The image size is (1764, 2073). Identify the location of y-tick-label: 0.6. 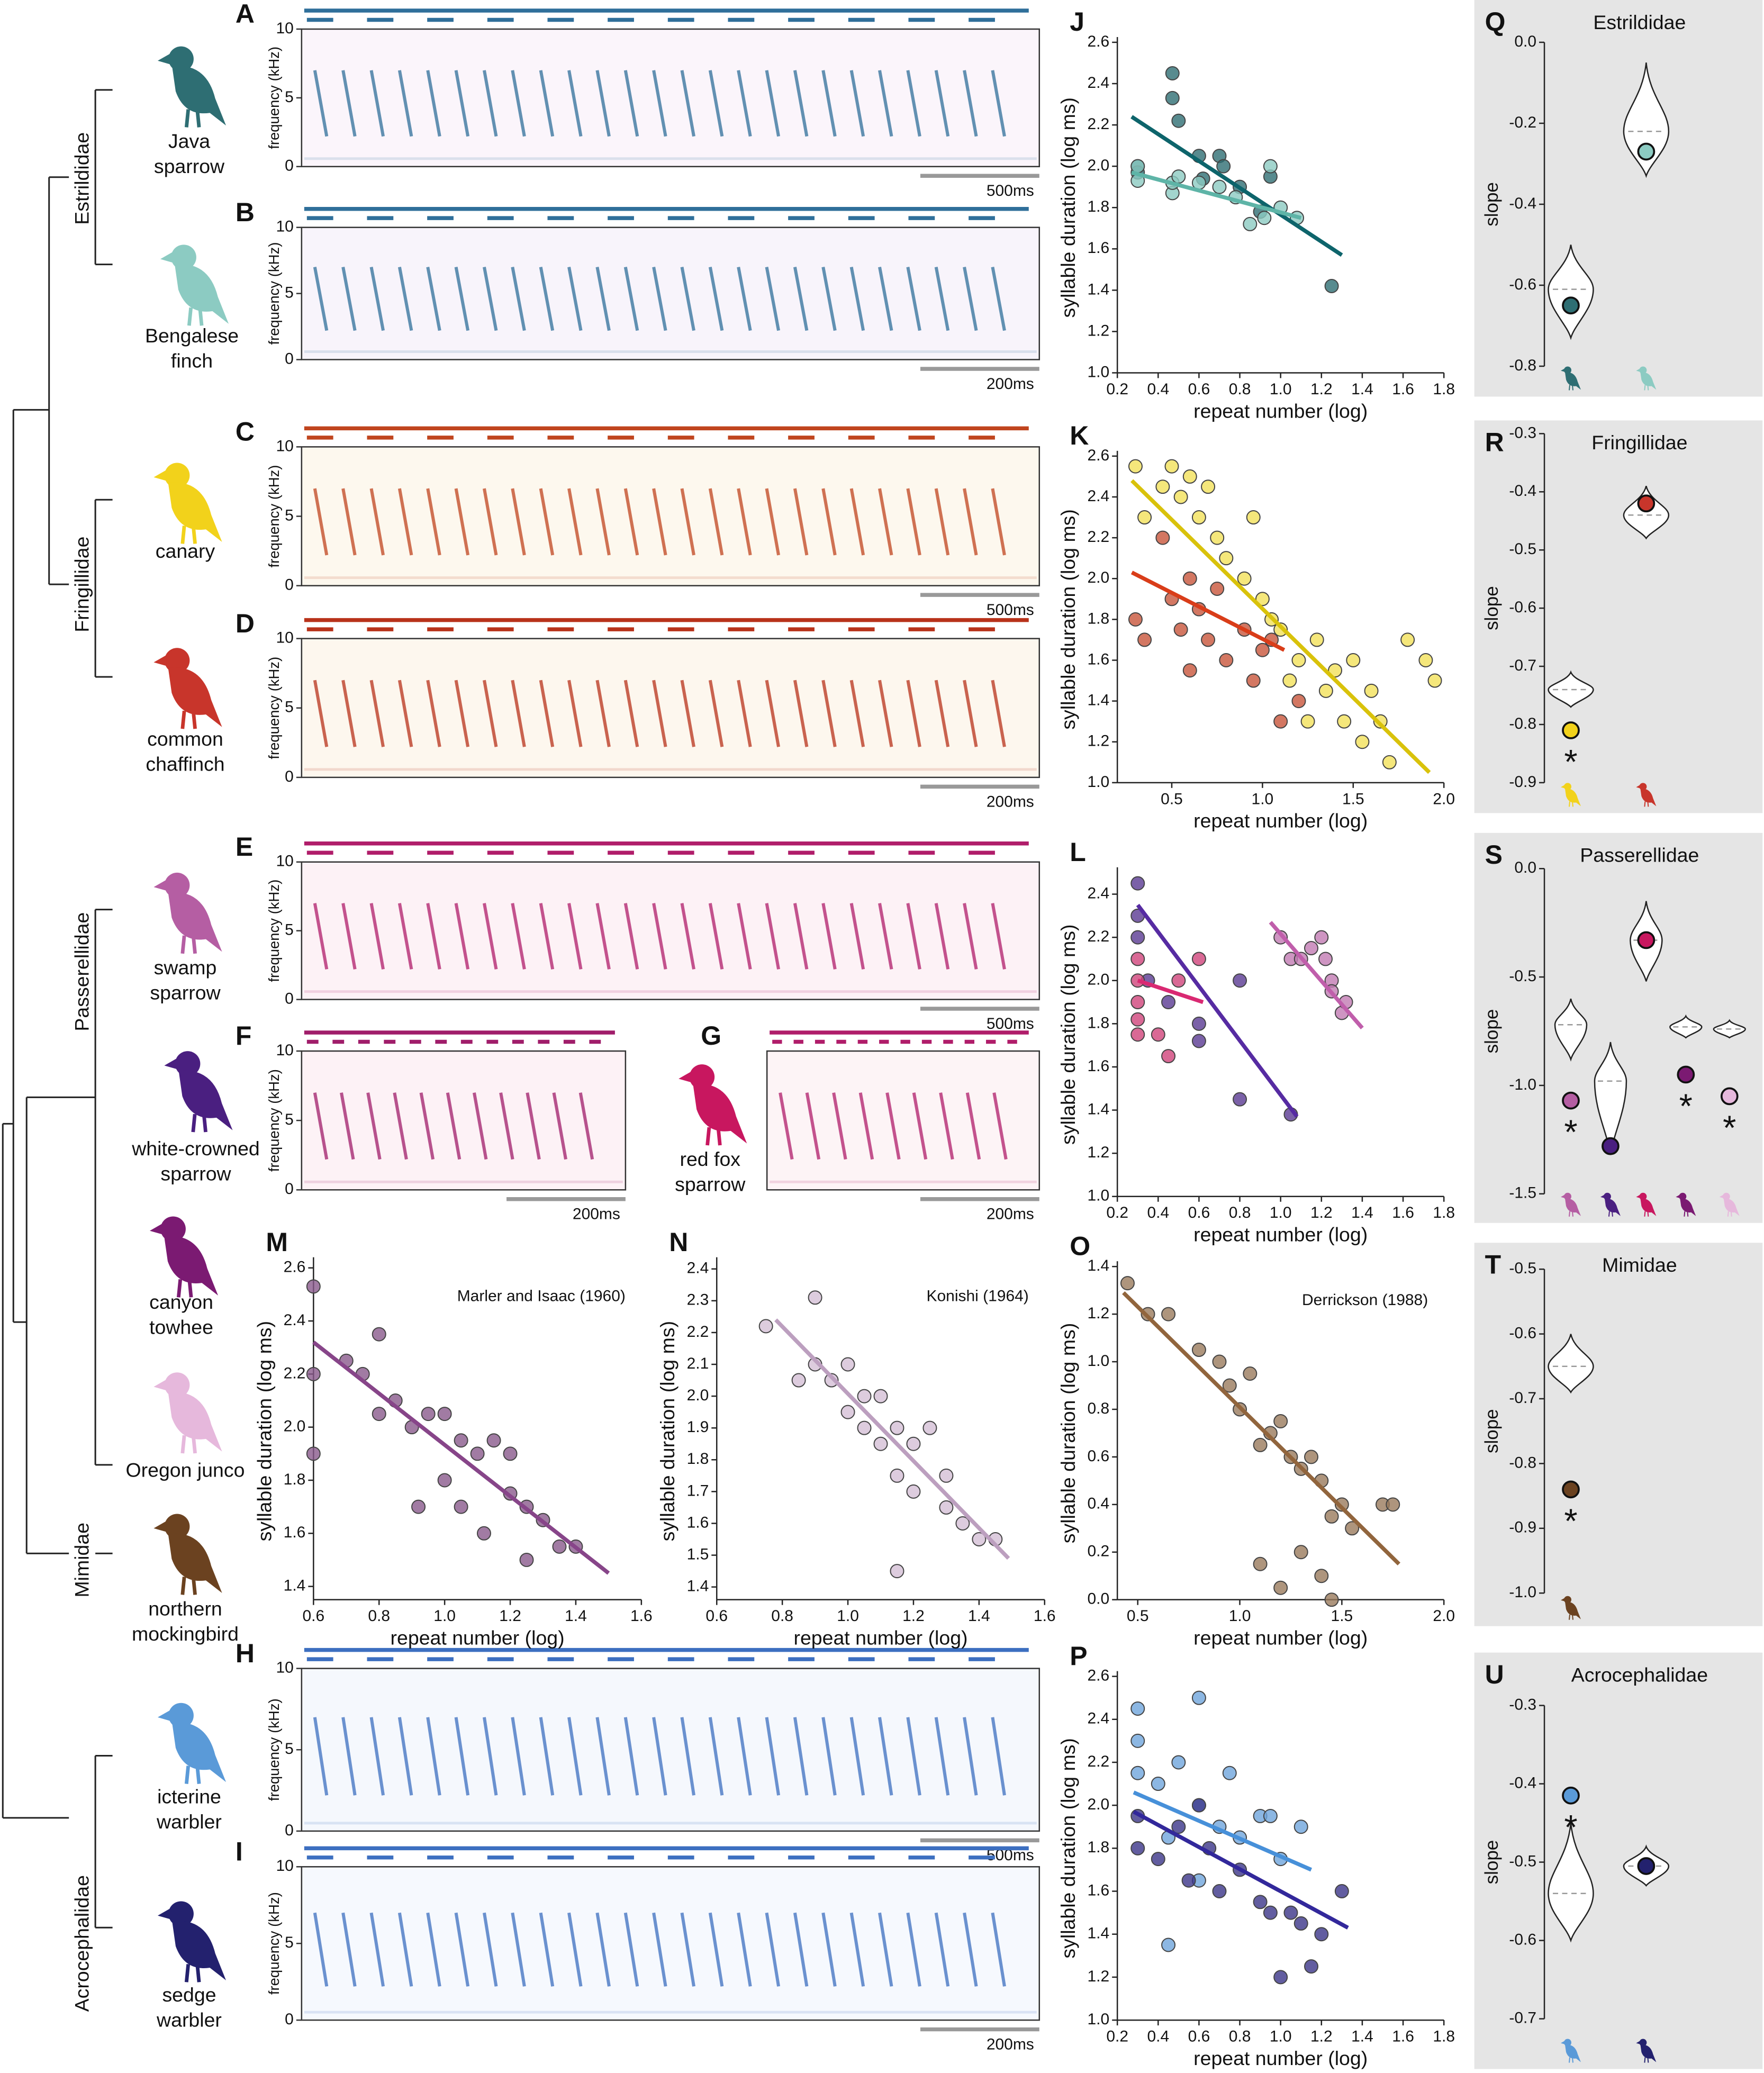
(1098, 1456).